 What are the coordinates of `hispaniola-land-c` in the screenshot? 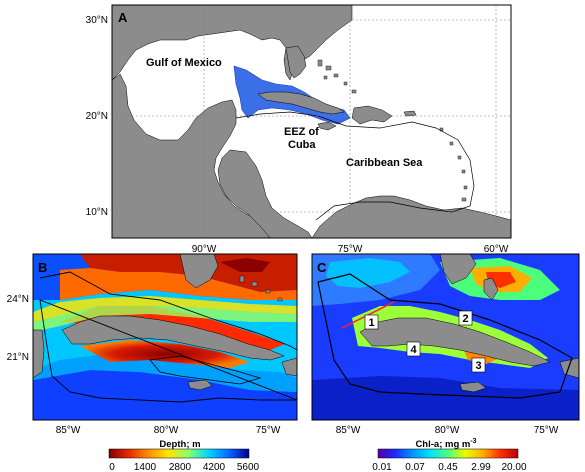 It's located at (569, 368).